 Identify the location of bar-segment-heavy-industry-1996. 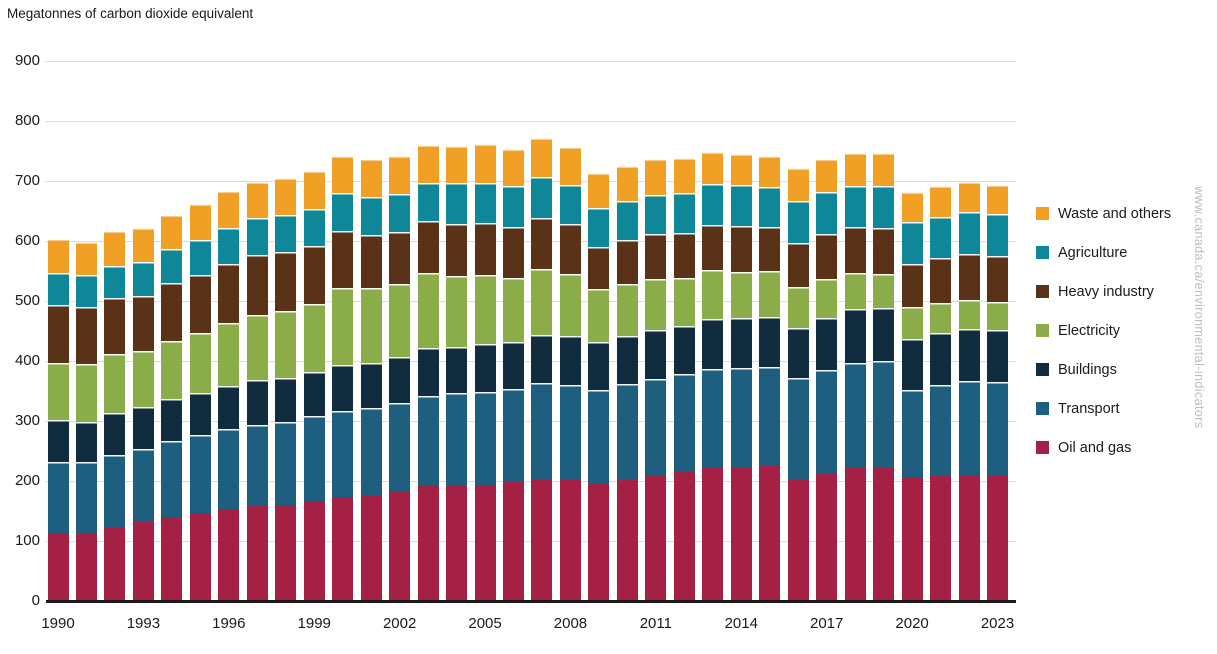
(229, 293).